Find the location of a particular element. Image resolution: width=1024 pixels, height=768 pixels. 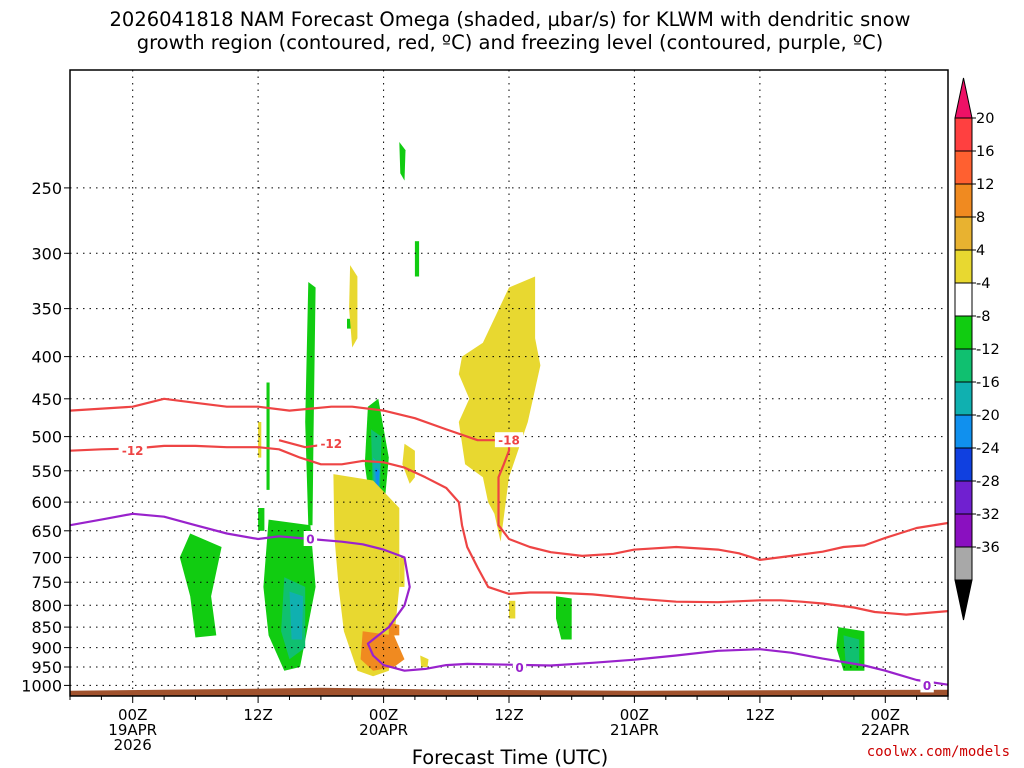

freezing-level-label-2: 0 is located at coordinates (927, 686).